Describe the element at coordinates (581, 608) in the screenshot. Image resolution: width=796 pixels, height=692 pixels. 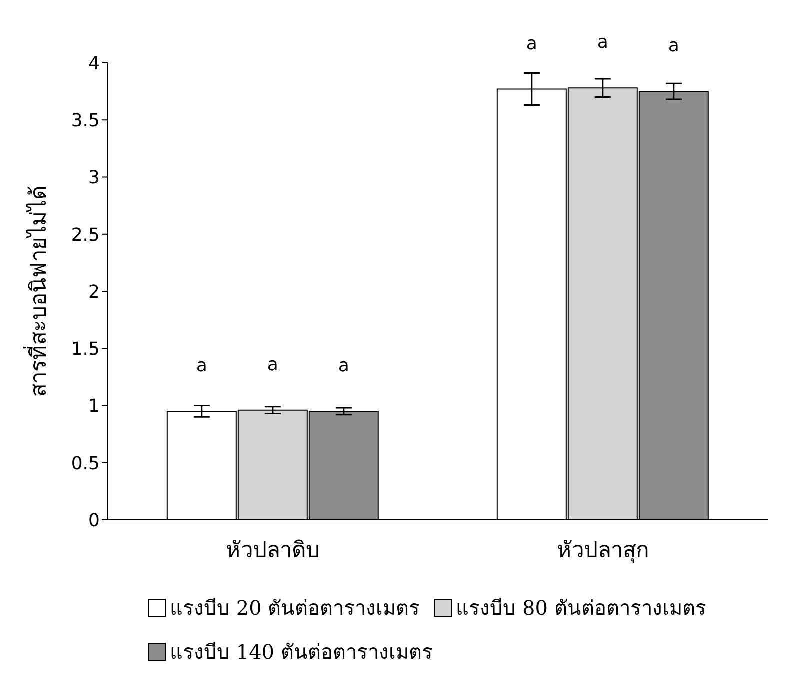
I see `legend-label: แรงบีบ 80 ตันต่อตารางเมตร` at that location.